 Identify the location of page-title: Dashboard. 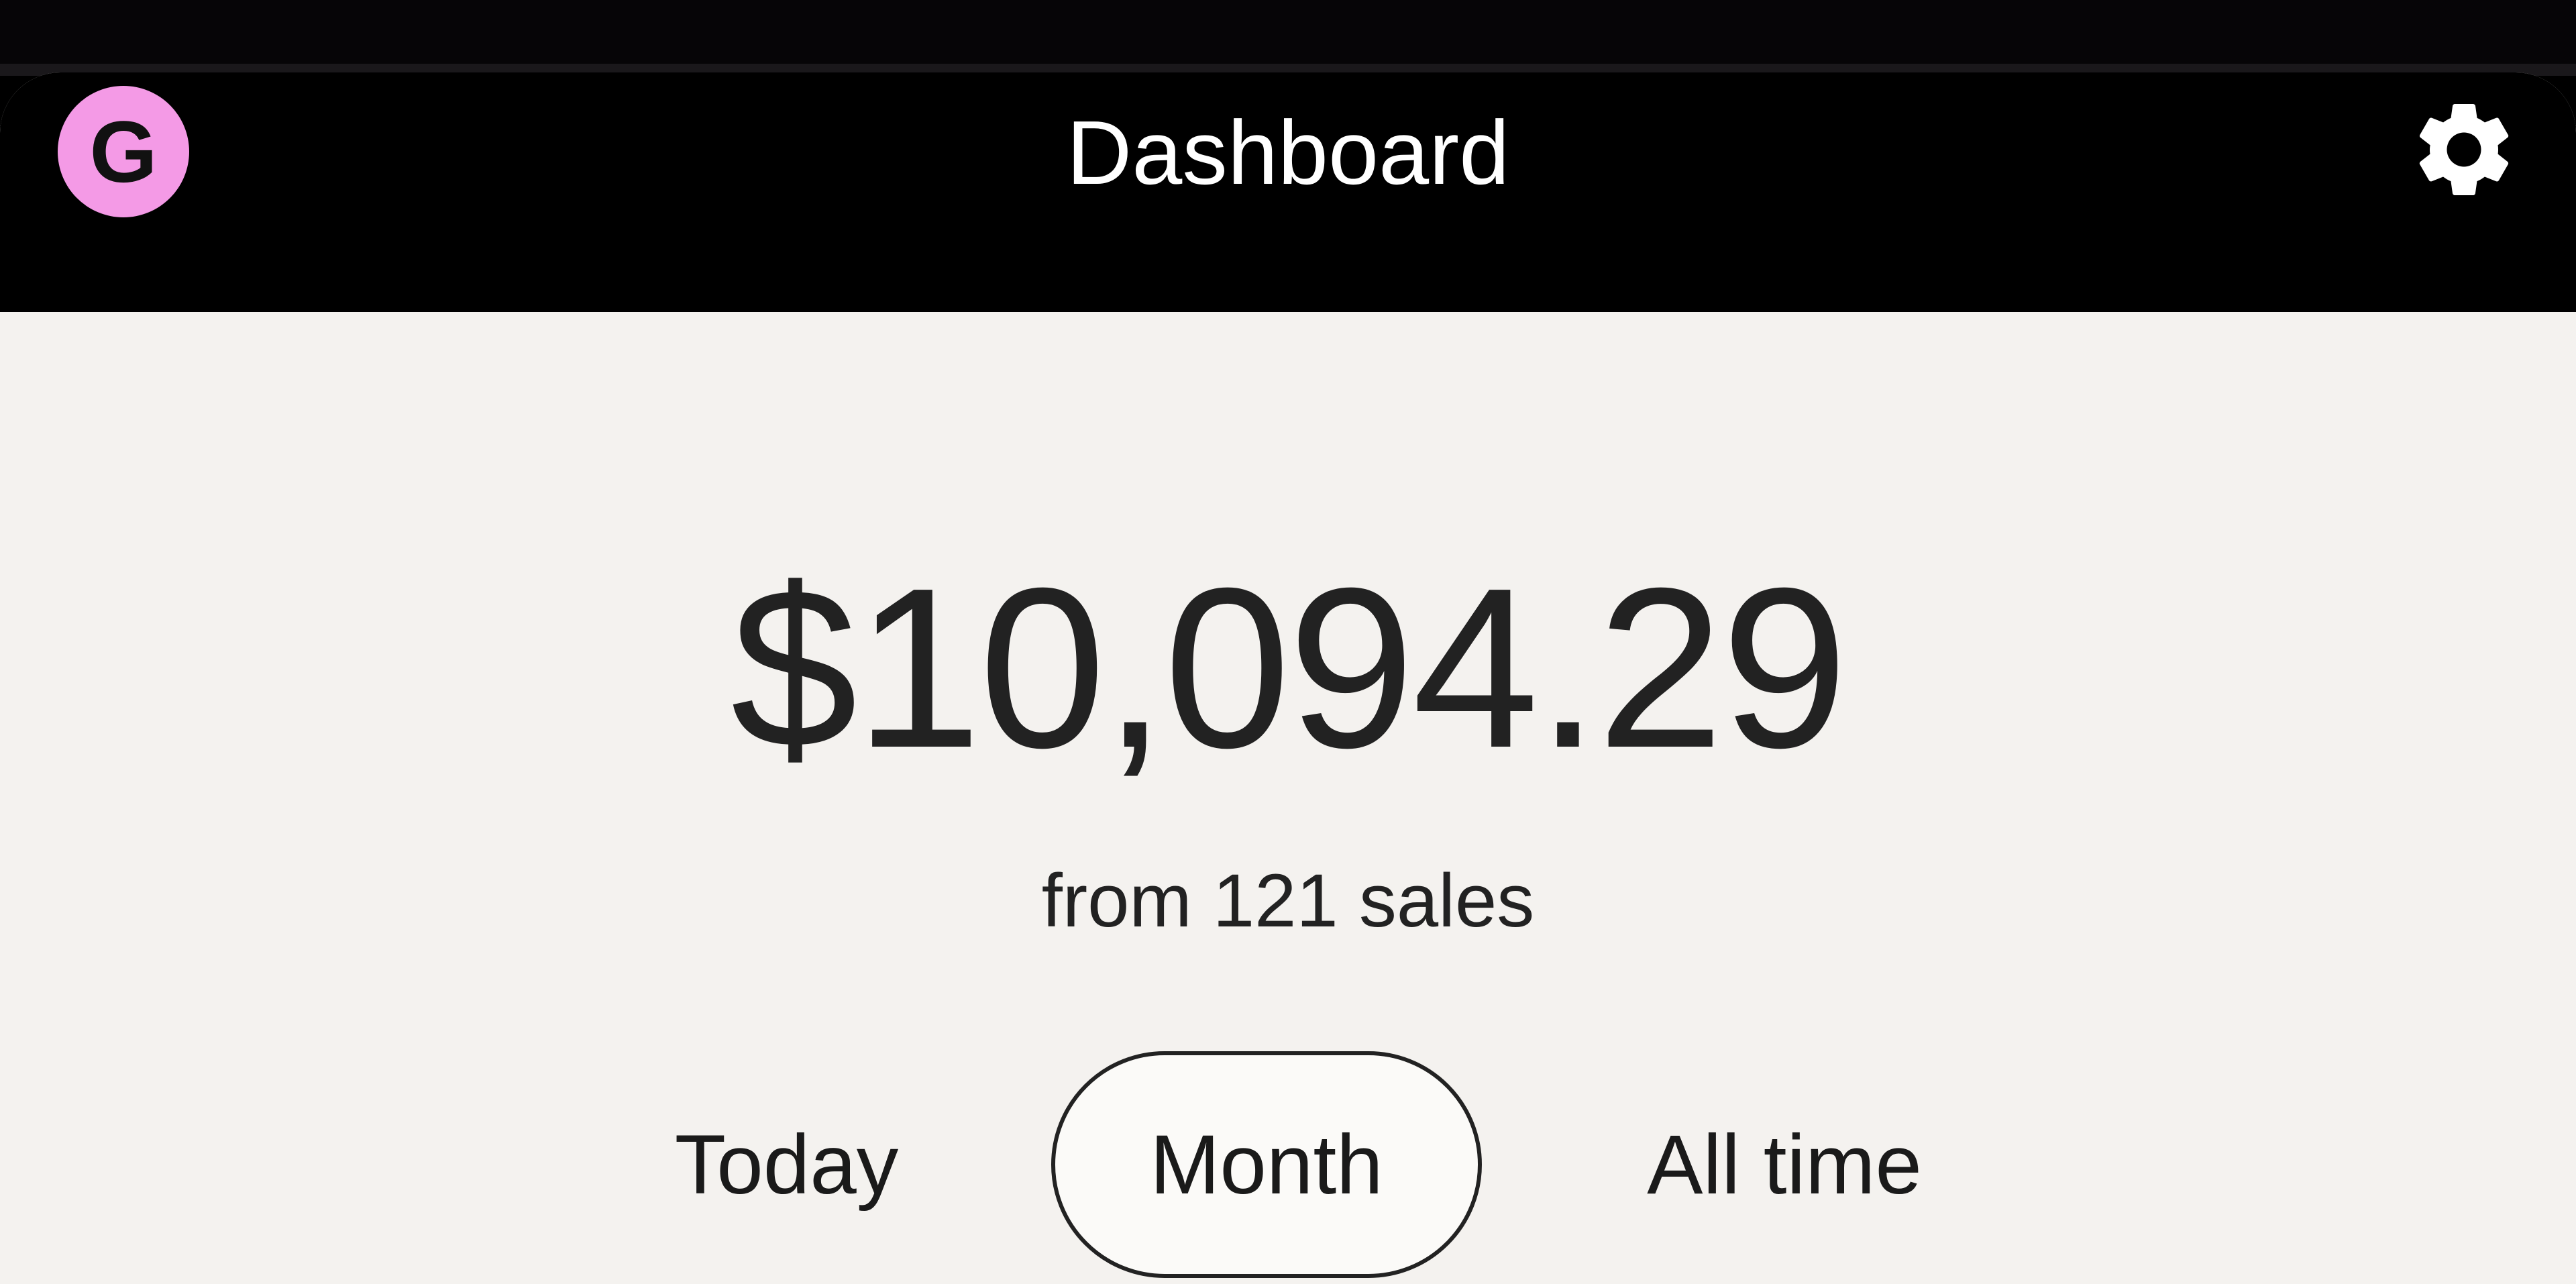
(1288, 152).